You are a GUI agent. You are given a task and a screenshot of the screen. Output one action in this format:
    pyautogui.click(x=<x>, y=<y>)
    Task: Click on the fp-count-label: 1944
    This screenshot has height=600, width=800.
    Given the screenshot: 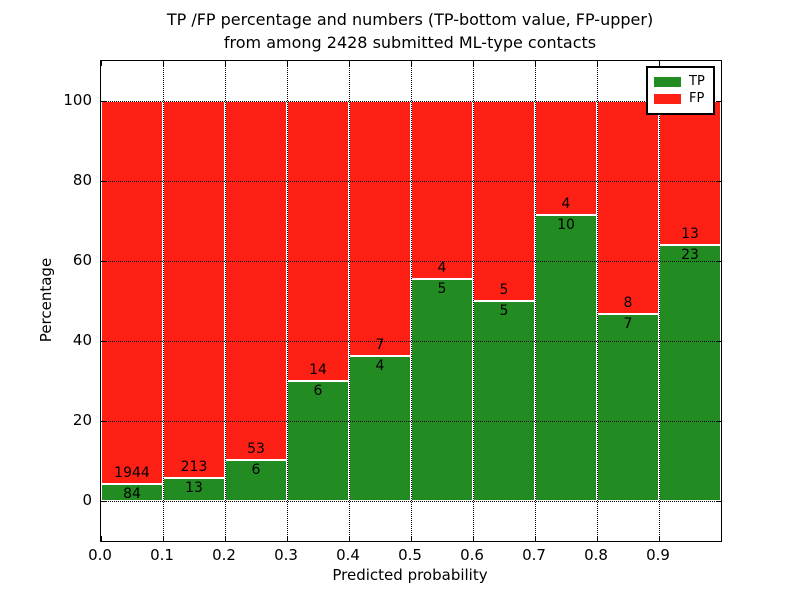 What is the action you would take?
    pyautogui.click(x=132, y=473)
    